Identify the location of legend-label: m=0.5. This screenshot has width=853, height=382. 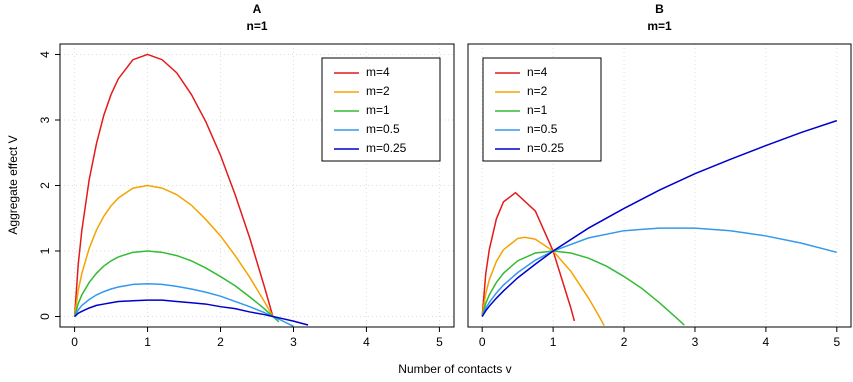
(383, 129).